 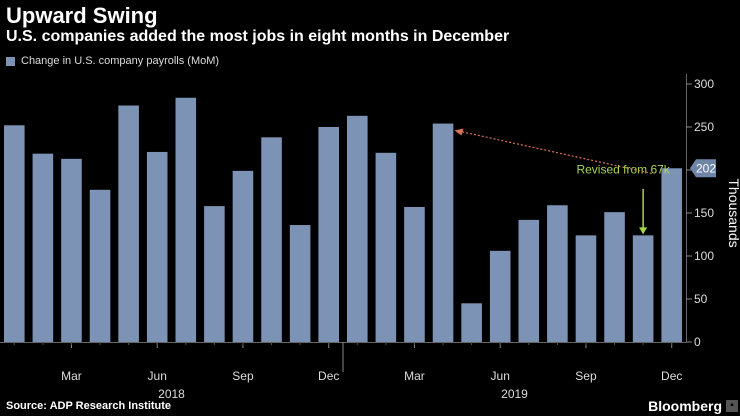 What do you see at coordinates (514, 394) in the screenshot?
I see `year-label: 2019` at bounding box center [514, 394].